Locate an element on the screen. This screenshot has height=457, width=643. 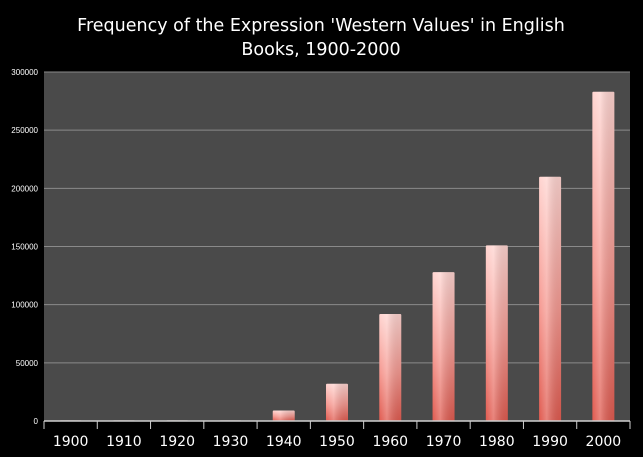
bar-1960 is located at coordinates (390, 367).